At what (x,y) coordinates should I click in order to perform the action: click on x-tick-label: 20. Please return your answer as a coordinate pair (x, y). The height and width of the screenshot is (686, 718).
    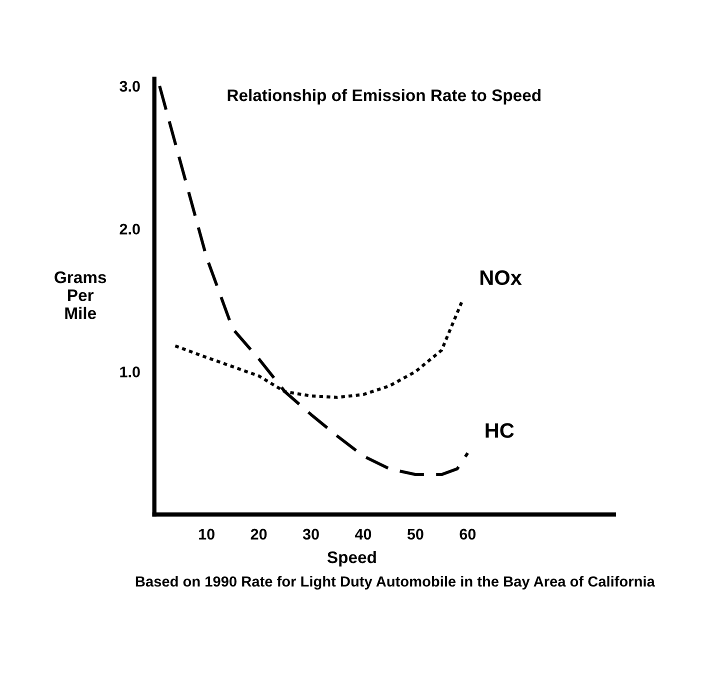
    Looking at the image, I should click on (258, 534).